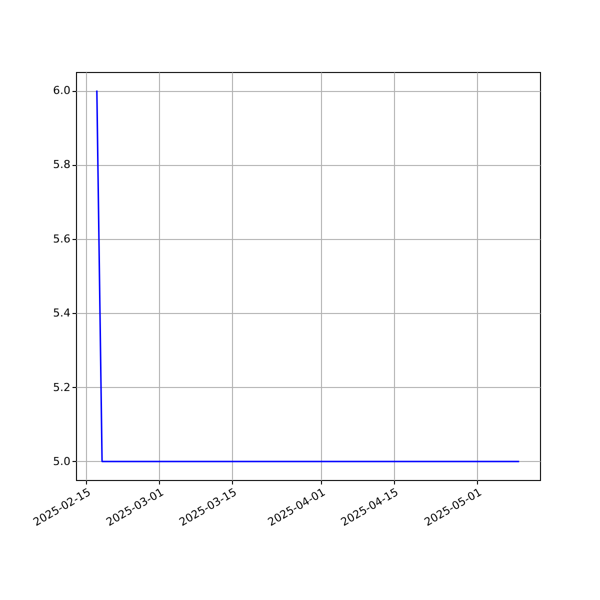  What do you see at coordinates (61, 239) in the screenshot?
I see `y-tick-label: 5.6` at bounding box center [61, 239].